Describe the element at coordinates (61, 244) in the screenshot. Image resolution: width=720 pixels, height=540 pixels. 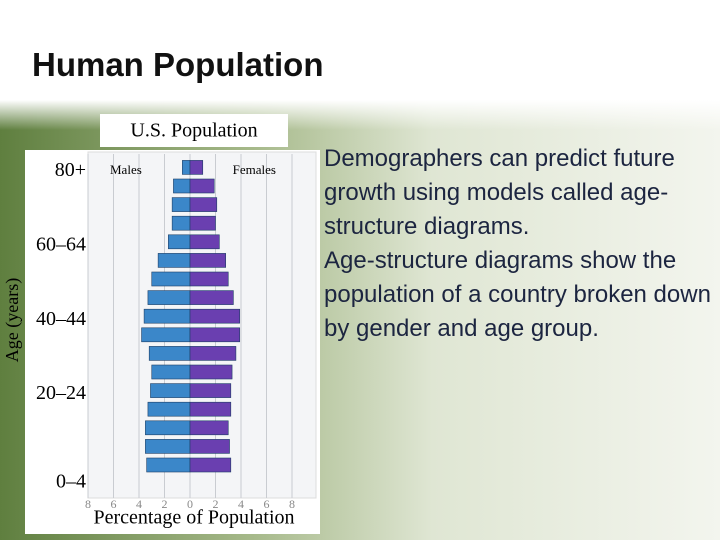
I see `y-tick-label: 60–64` at that location.